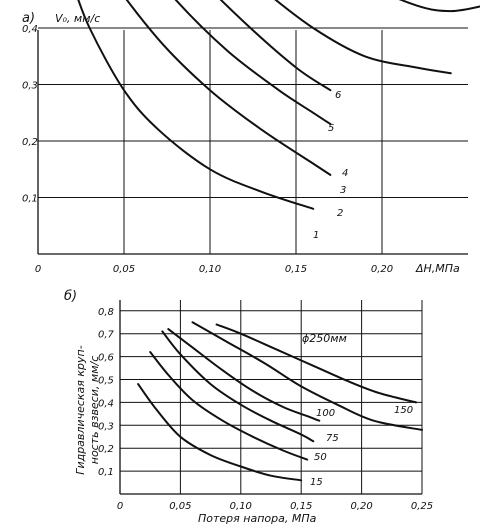 This screenshot has width=480, height=530. What do you see at coordinates (94, 410) in the screenshot?
I see `chart-b-y-axis-label-line2: ность взвеси, мм/с` at bounding box center [94, 410].